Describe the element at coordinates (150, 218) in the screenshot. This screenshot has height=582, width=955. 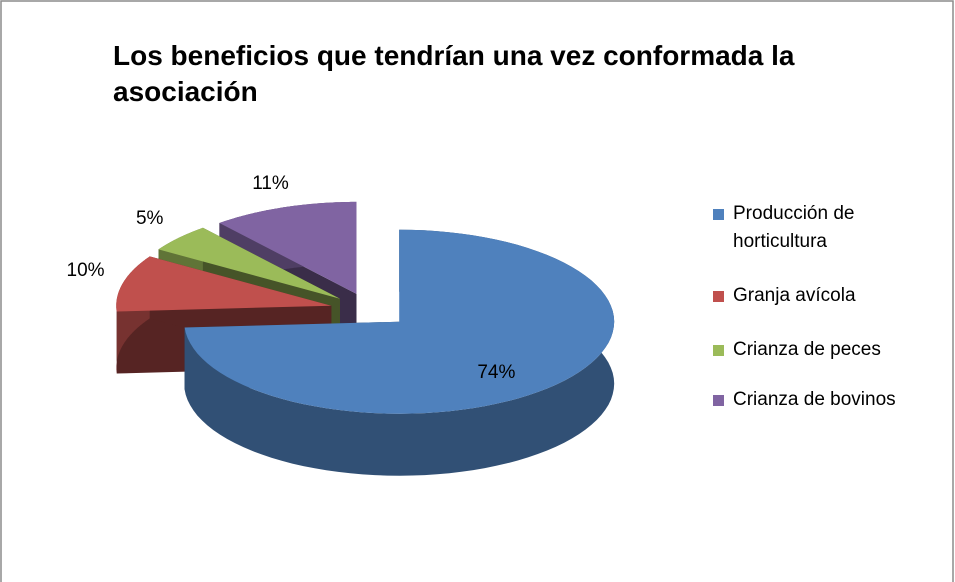
I see `data-label: 5%` at that location.